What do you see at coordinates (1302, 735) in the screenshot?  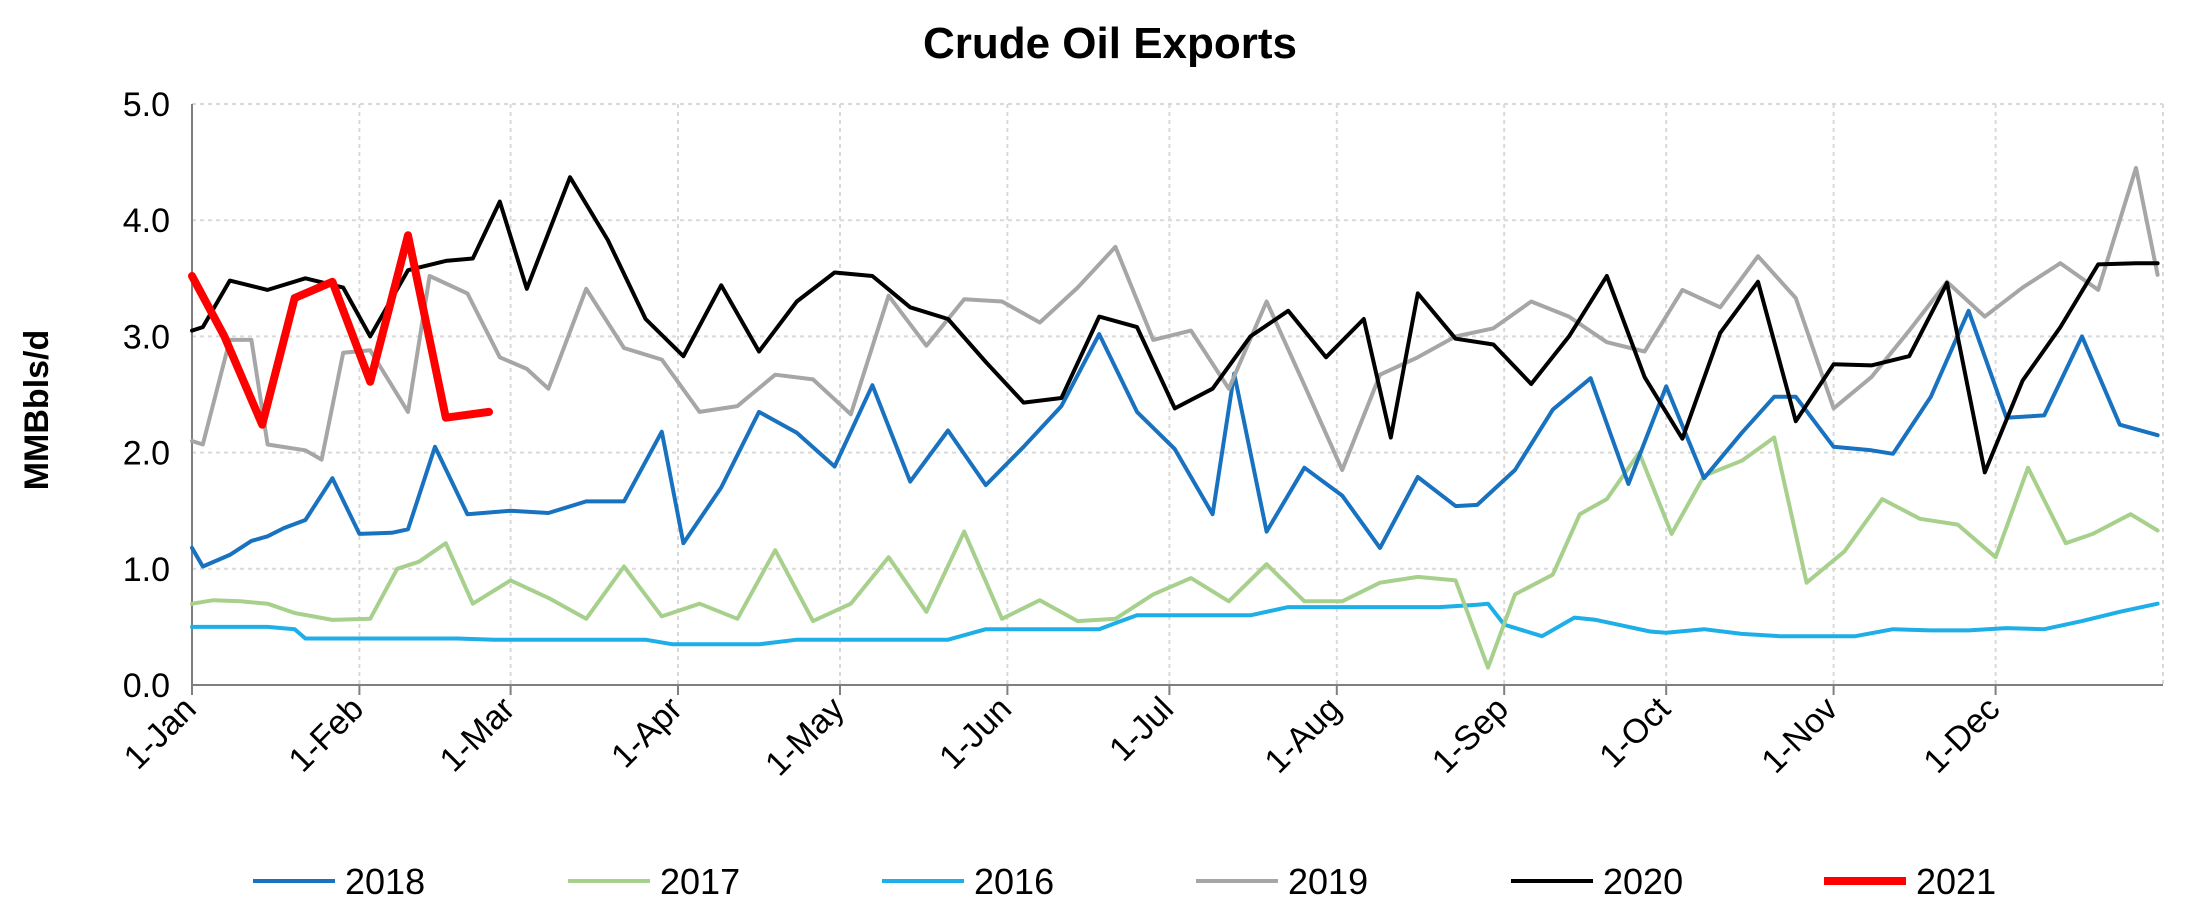 I see `x-tick-label: 1-Aug` at bounding box center [1302, 735].